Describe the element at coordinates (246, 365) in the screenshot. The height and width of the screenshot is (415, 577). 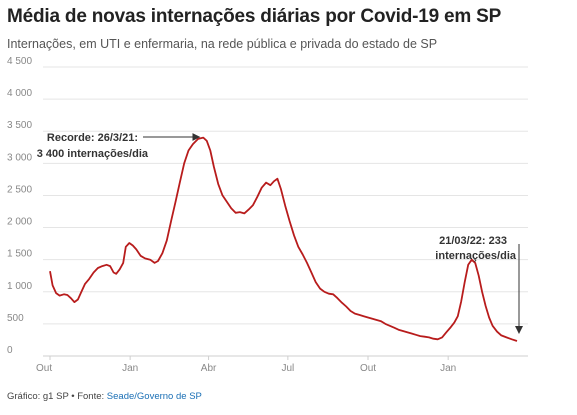
I see `x-axis: Out Jan Abr Jul Out Jan` at that location.